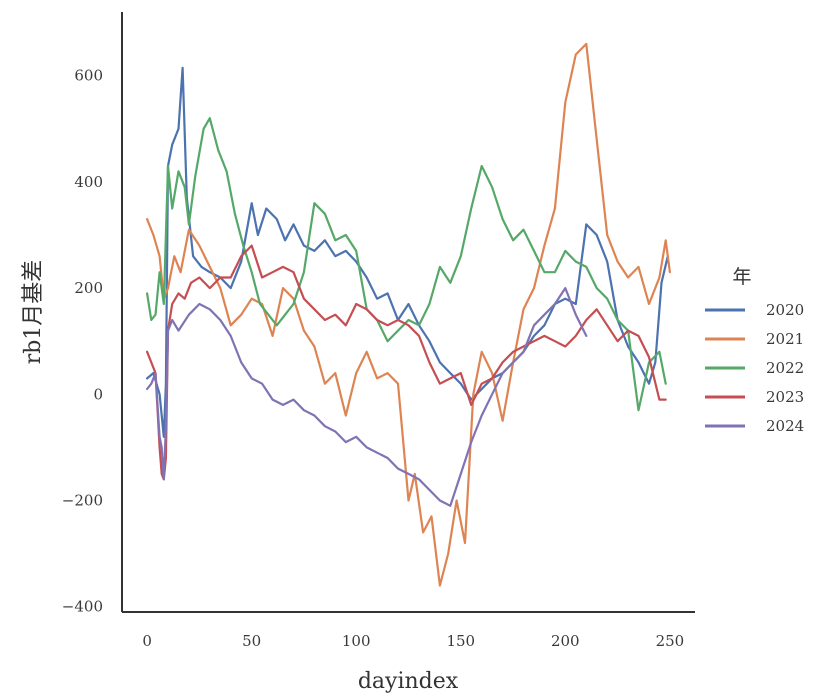  I want to click on y-tick-labels: −400 −200 0 200 400 600, so click(82, 341).